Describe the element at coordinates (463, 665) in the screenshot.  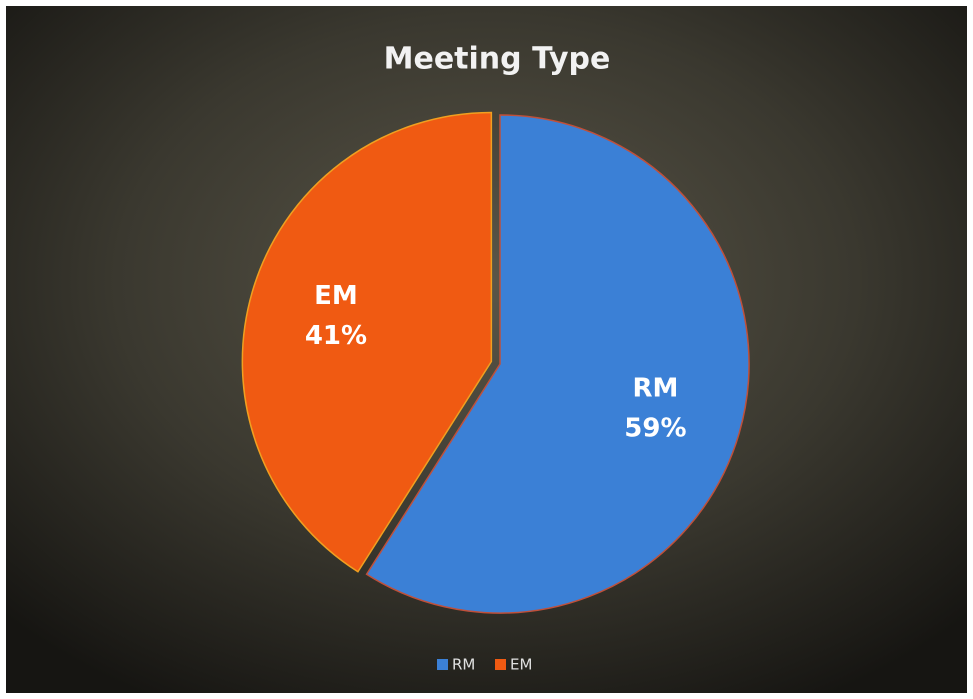
I see `legend-label: RM` at that location.